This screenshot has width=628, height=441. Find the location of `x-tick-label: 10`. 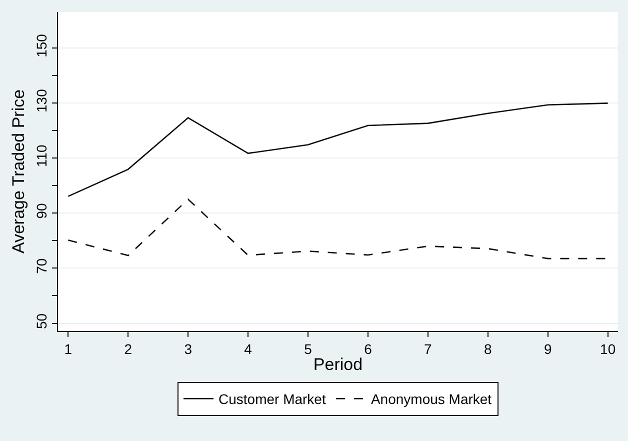

x-tick-label: 10 is located at coordinates (608, 348).